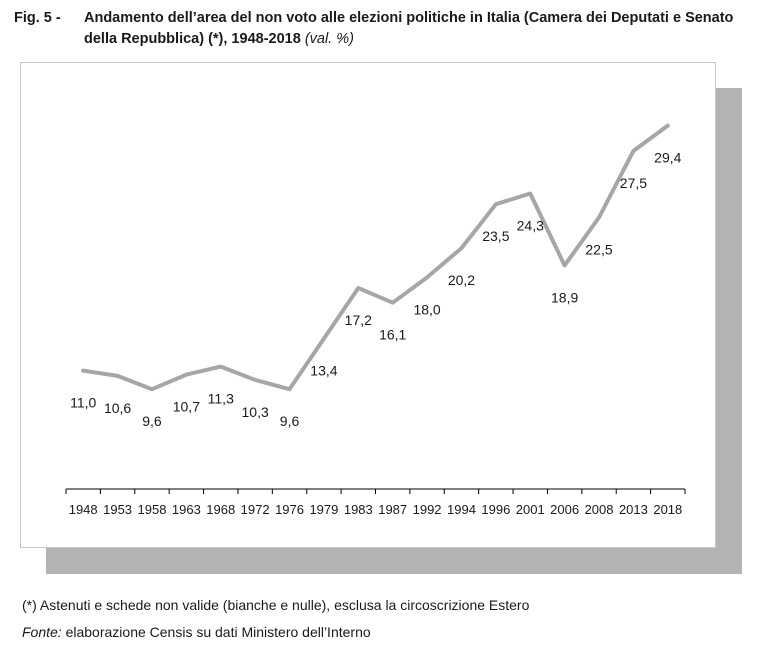 The width and height of the screenshot is (770, 650). Describe the element at coordinates (495, 509) in the screenshot. I see `x-tick-label: 1996` at that location.